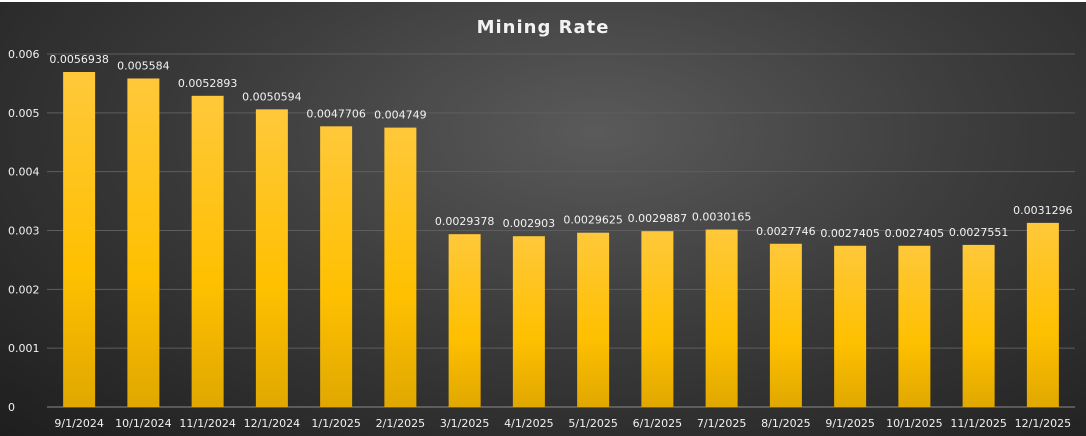 Image resolution: width=1086 pixels, height=436 pixels. What do you see at coordinates (400, 423) in the screenshot?
I see `x-tick-label: 2/1/2025` at bounding box center [400, 423].